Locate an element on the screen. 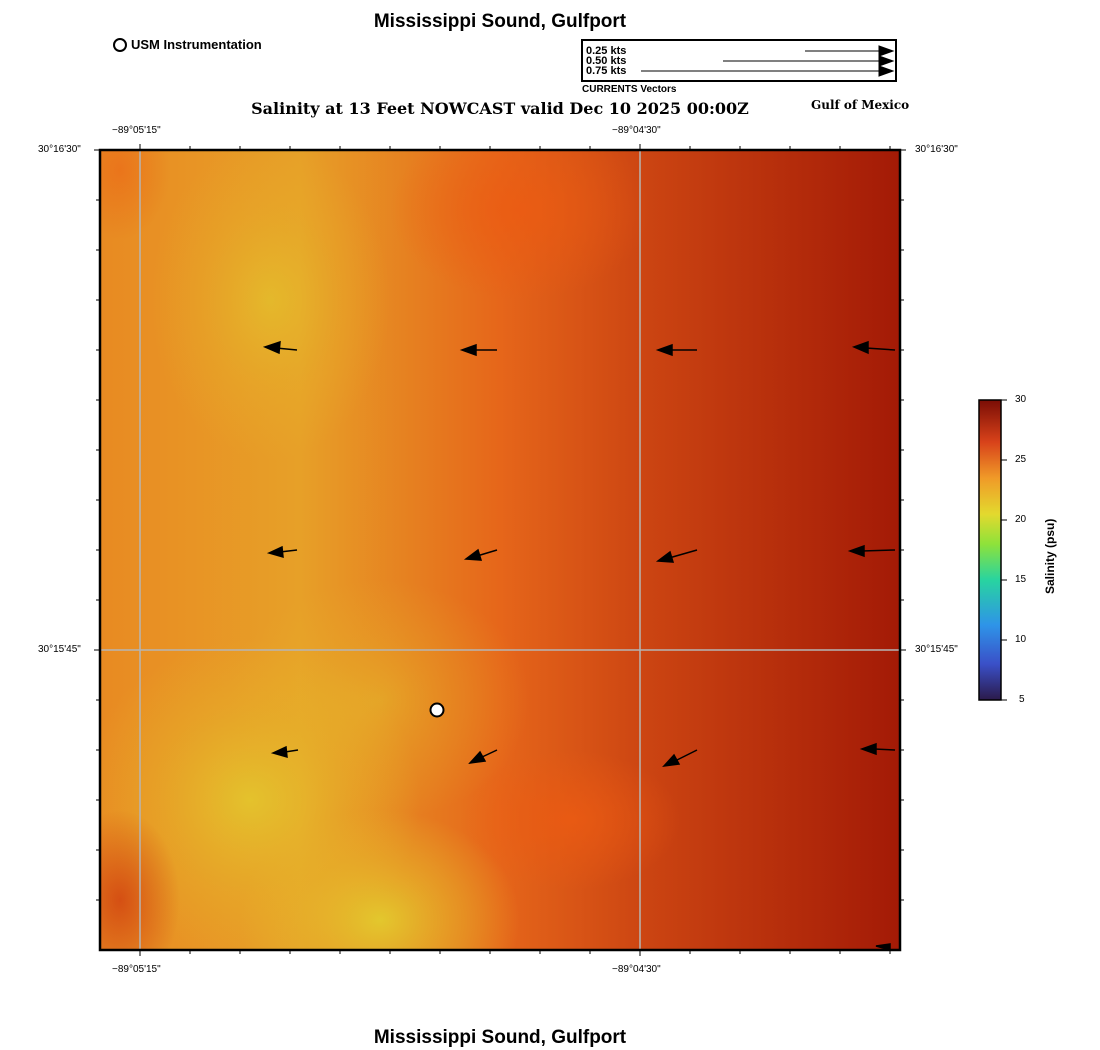 Image resolution: width=1100 pixels, height=1050 pixels. colorbar-label-15: 15 is located at coordinates (1021, 579).